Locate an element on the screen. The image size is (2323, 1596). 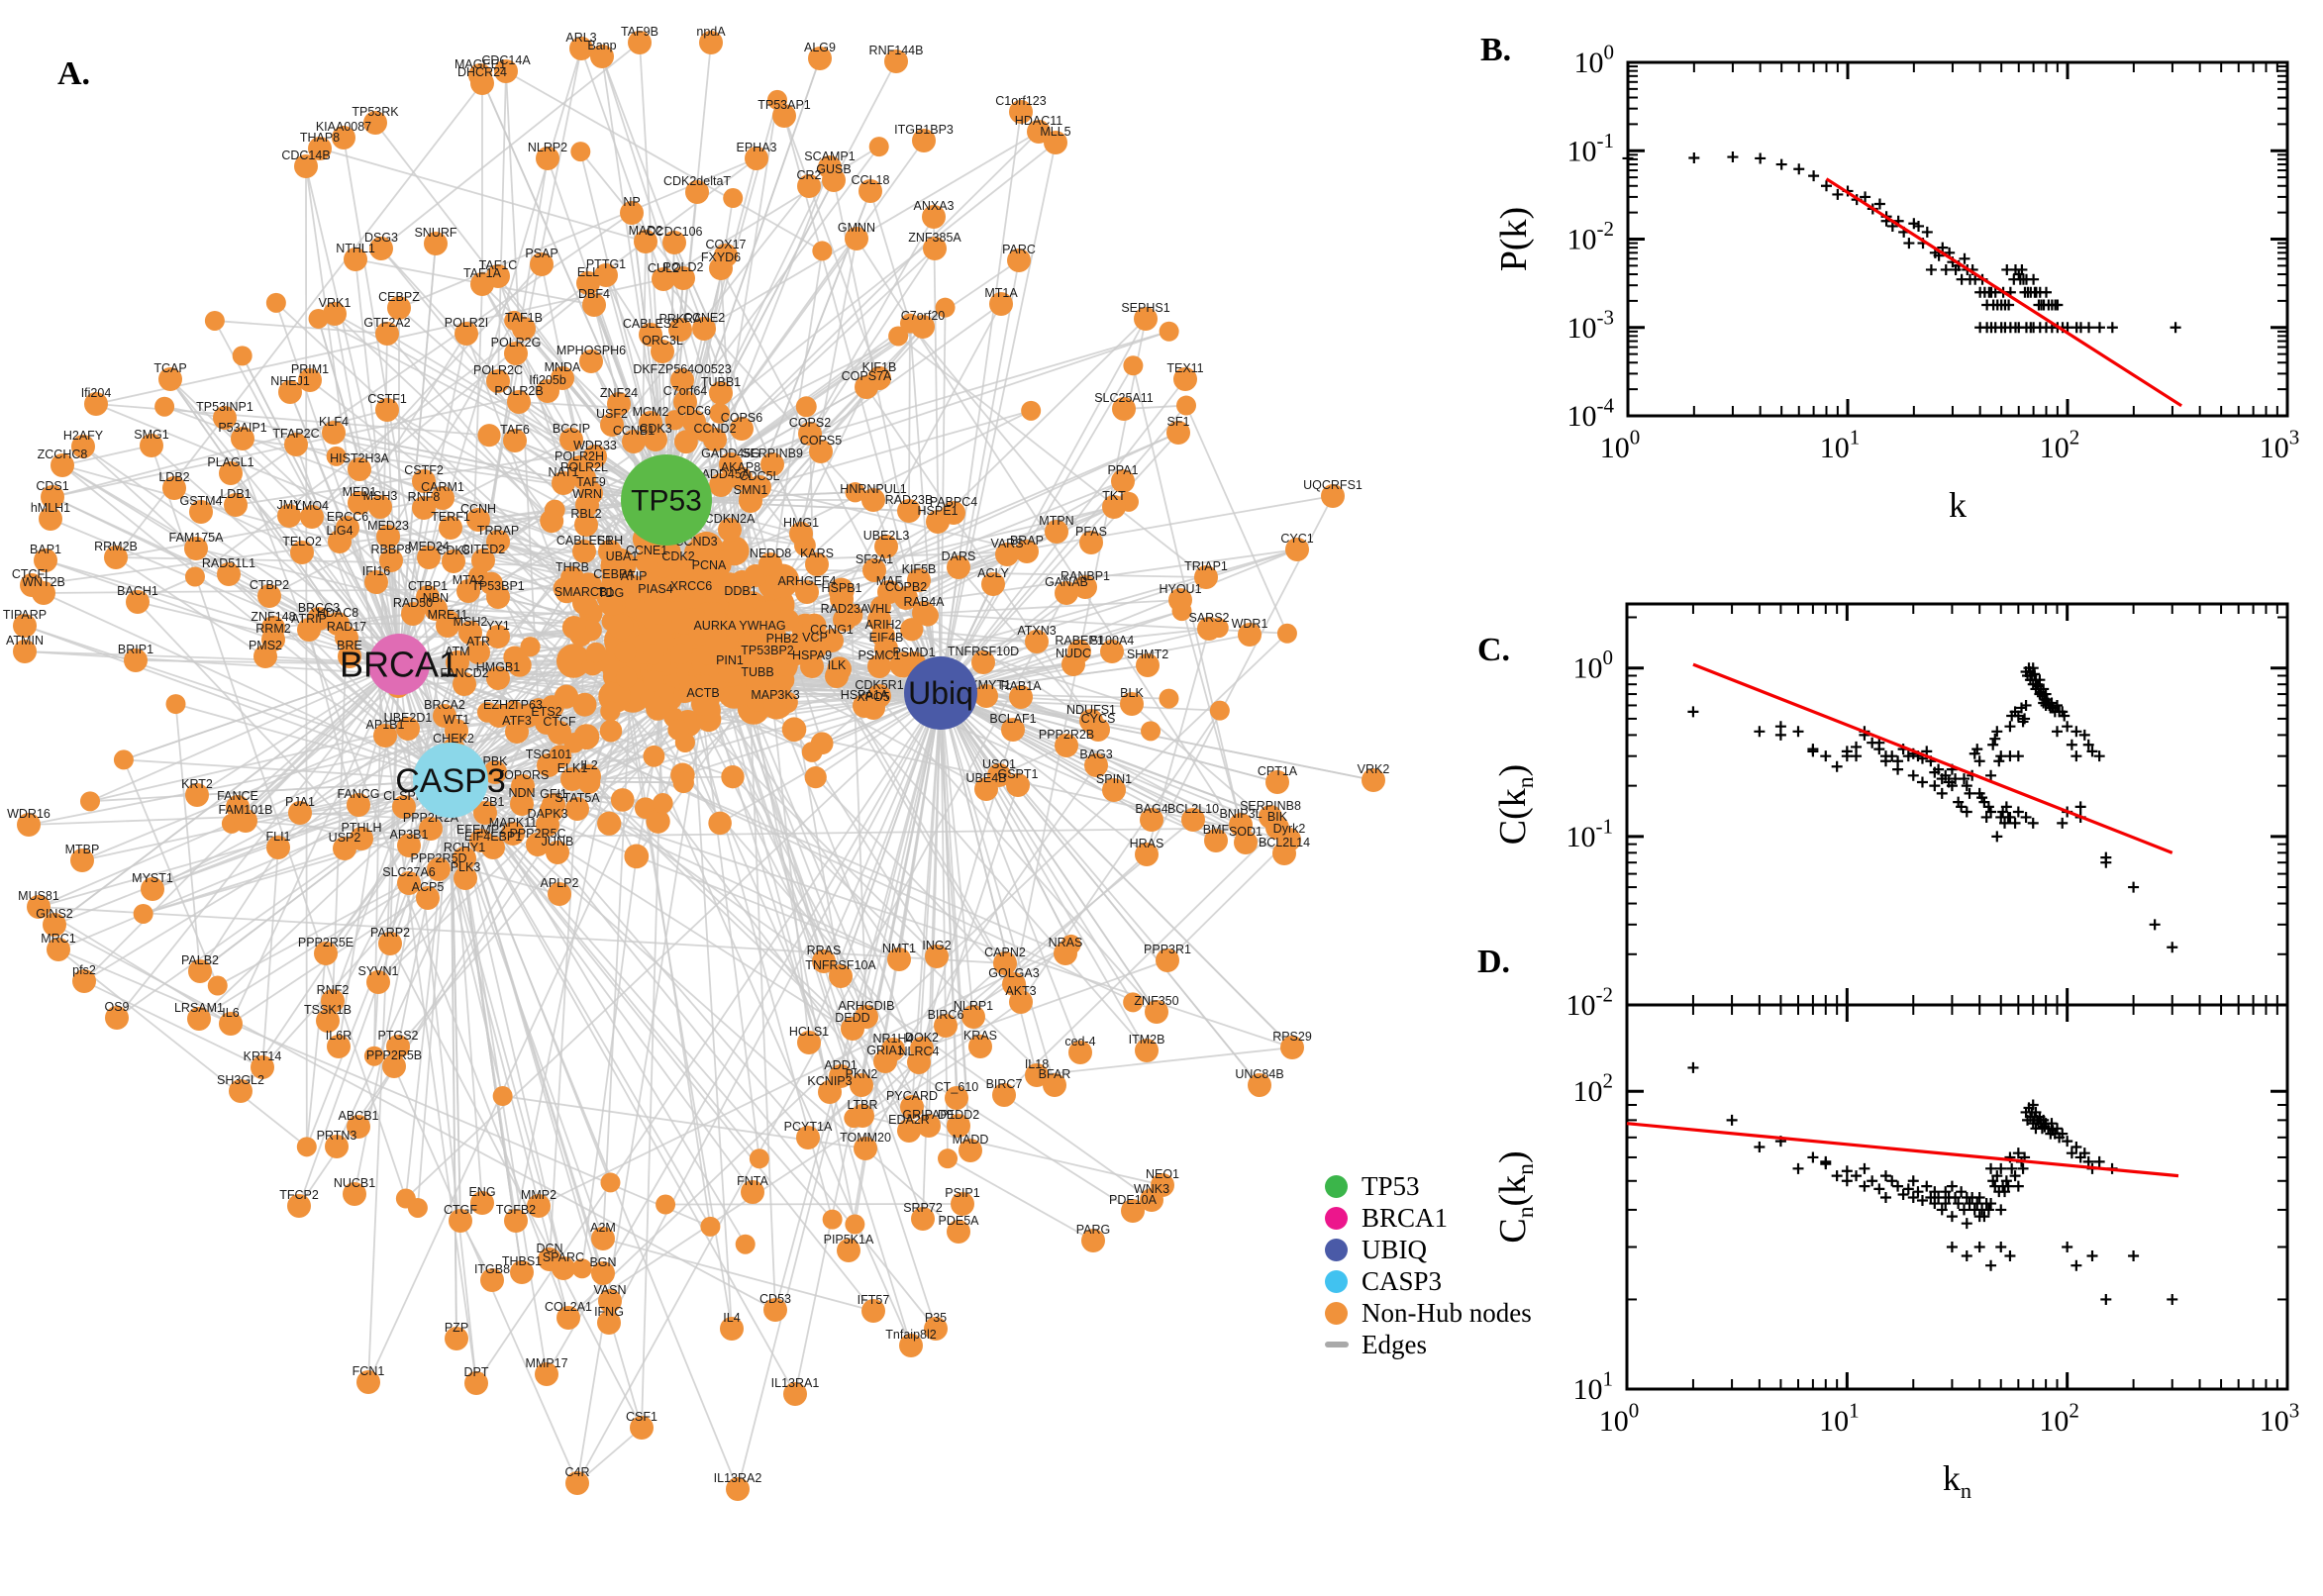
tick-label: 10³ is located at coordinates (2280, 1419).